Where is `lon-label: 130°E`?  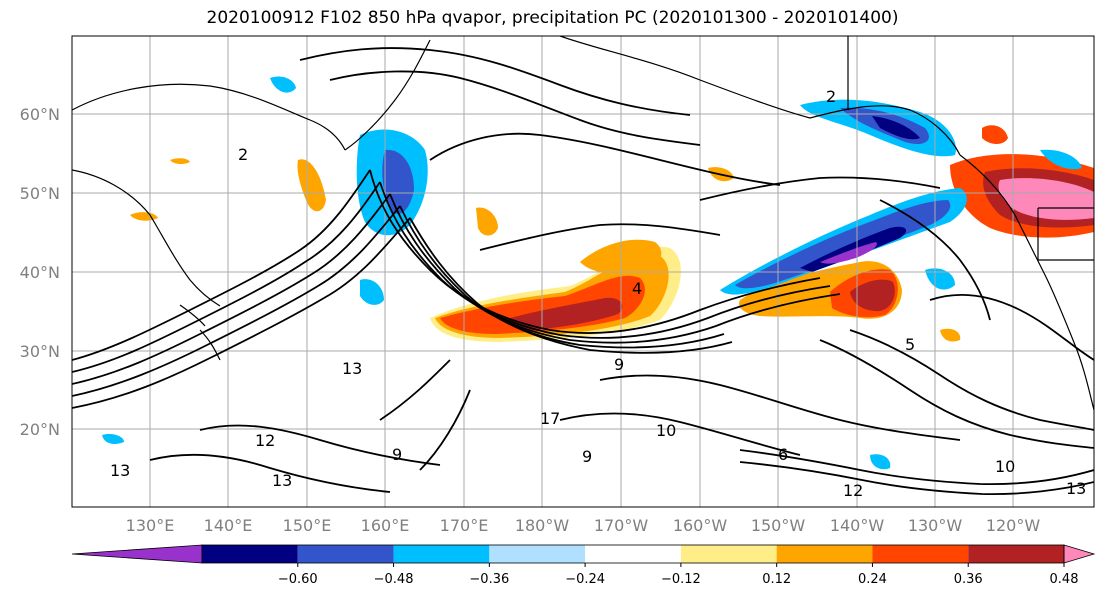 lon-label: 130°E is located at coordinates (150, 525).